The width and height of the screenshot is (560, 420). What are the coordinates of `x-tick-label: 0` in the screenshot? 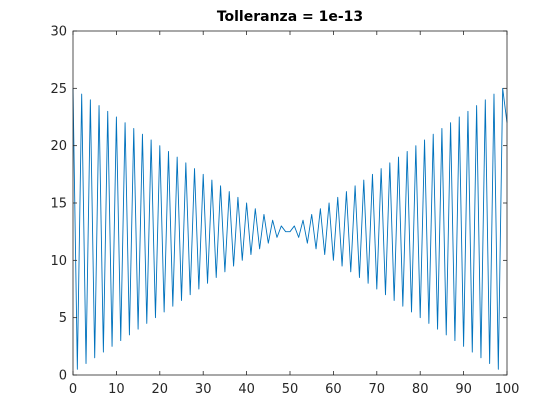 It's located at (73, 389).